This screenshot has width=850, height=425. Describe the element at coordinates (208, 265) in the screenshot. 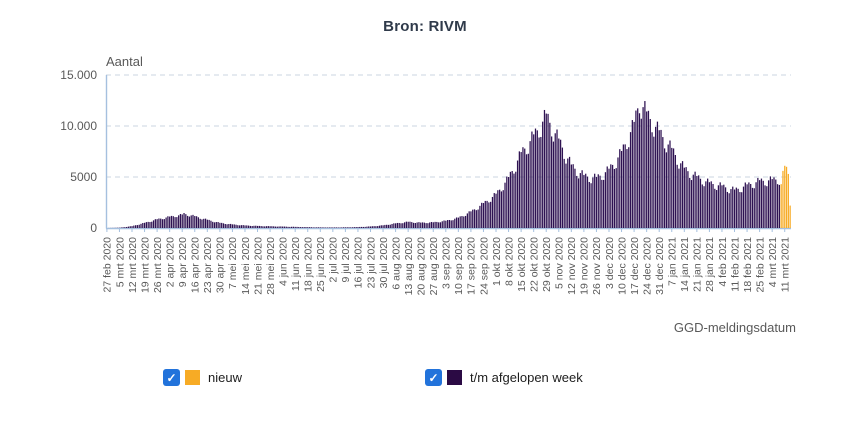

I see `x-tick-label: 23 apr 2020` at that location.